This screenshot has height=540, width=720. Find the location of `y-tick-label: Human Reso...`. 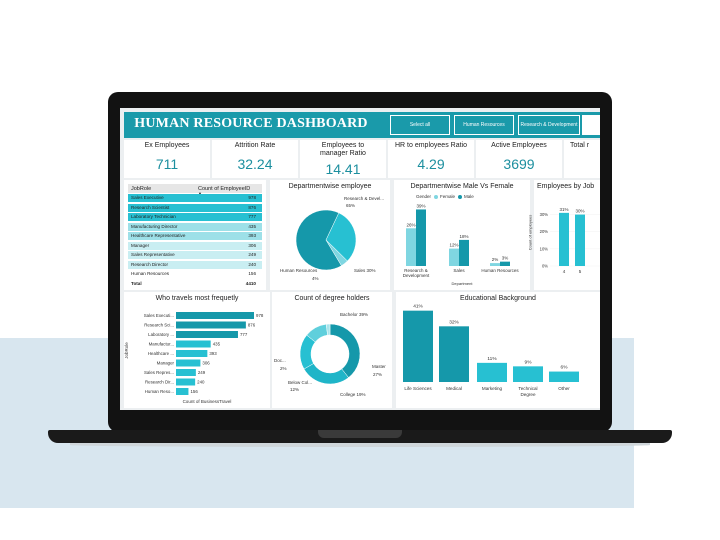

y-tick-label: Human Reso... is located at coordinates (159, 391).